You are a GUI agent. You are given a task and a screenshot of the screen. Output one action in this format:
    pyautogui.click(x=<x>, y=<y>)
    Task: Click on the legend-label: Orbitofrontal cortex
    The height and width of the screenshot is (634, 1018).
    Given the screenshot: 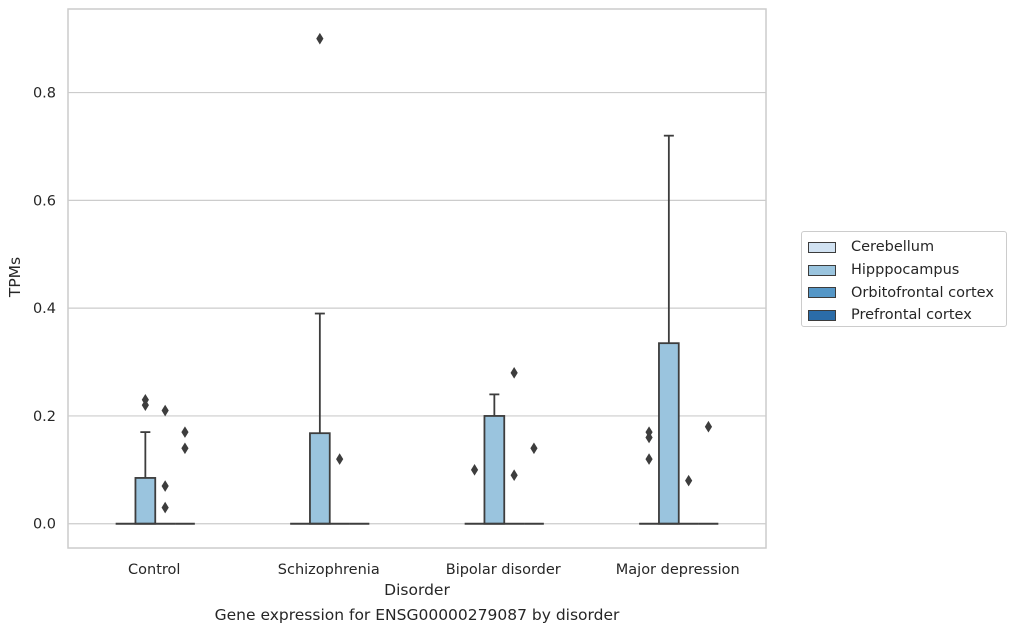 What is the action you would take?
    pyautogui.click(x=922, y=292)
    